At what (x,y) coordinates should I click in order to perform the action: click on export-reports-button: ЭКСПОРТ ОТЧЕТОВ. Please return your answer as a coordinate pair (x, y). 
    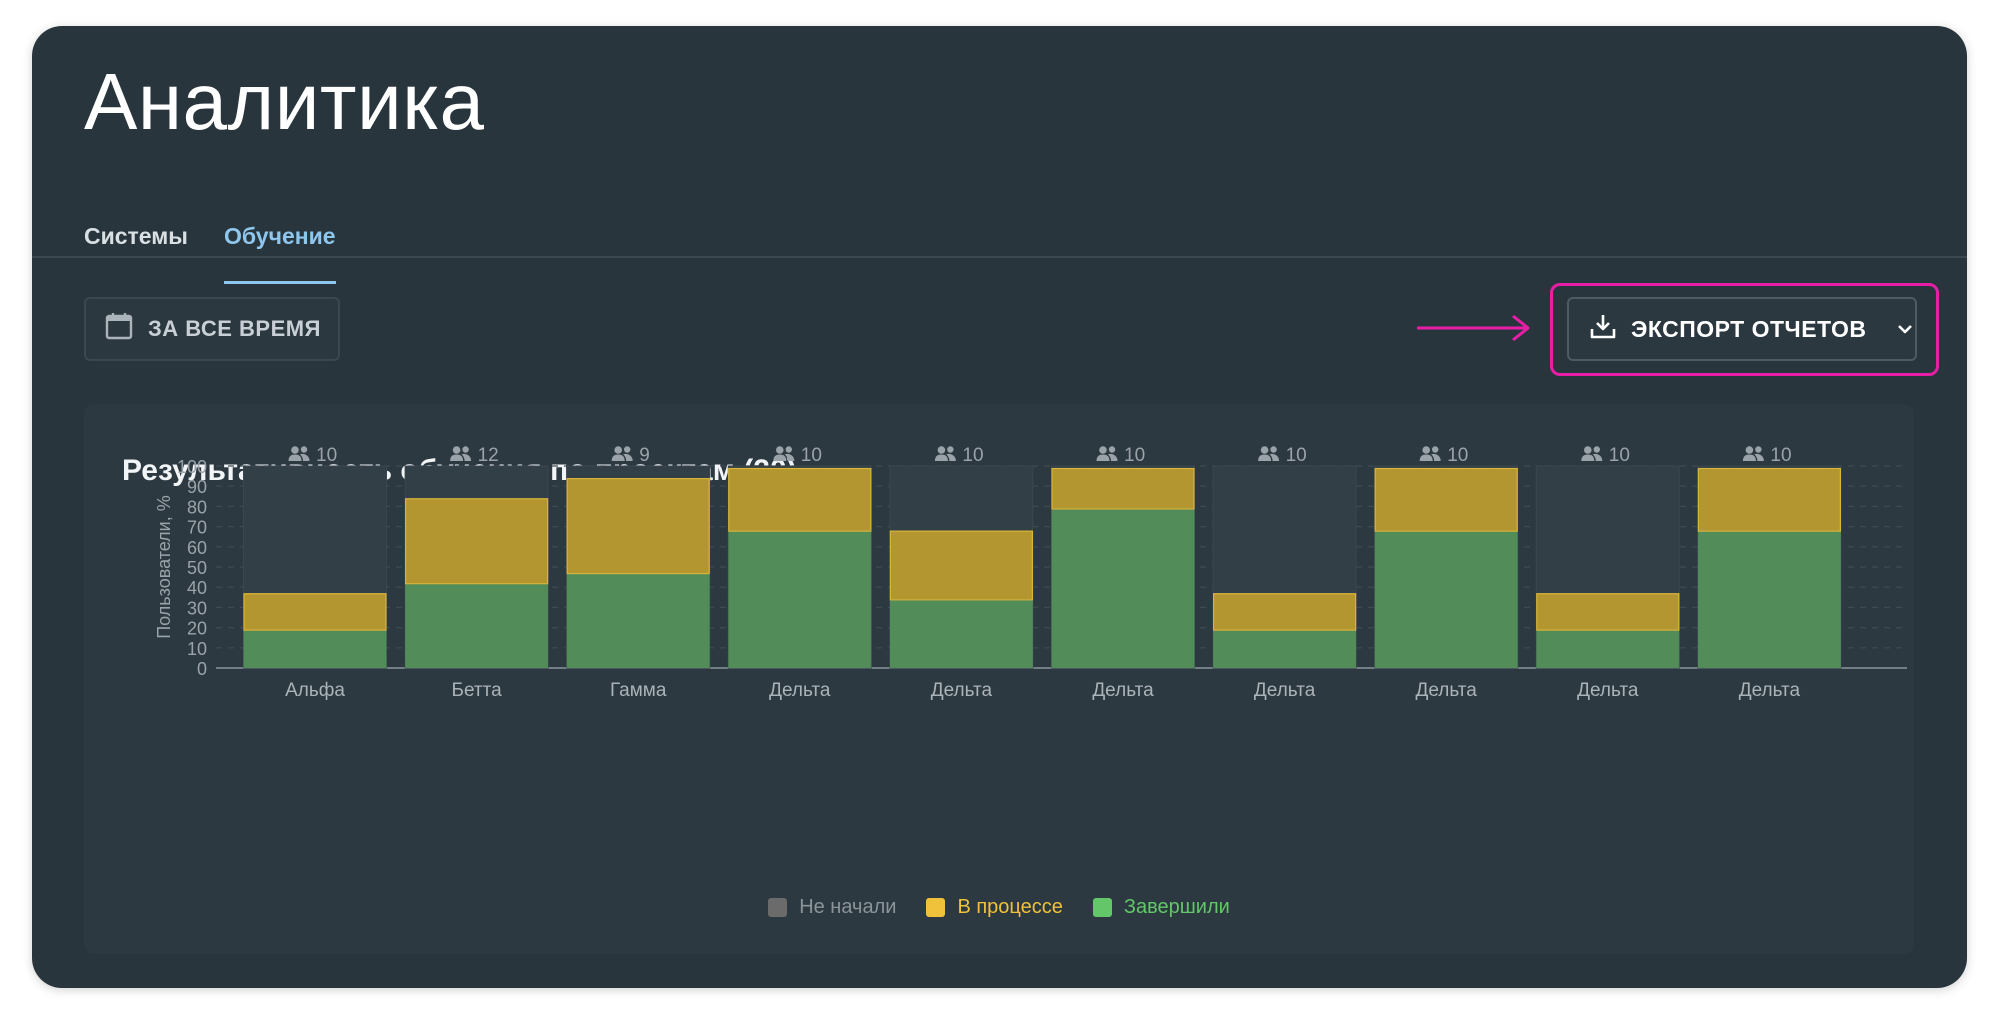
    Looking at the image, I should click on (1742, 329).